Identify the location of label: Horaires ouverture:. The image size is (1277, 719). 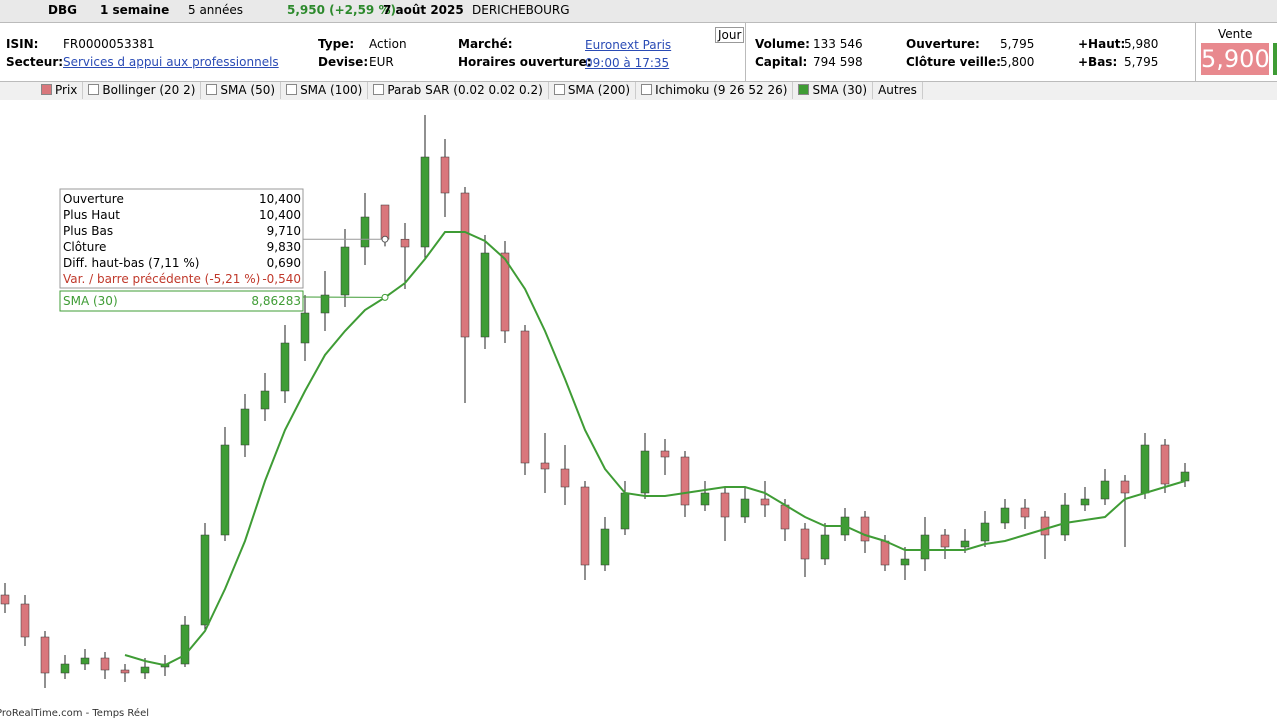
(525, 62).